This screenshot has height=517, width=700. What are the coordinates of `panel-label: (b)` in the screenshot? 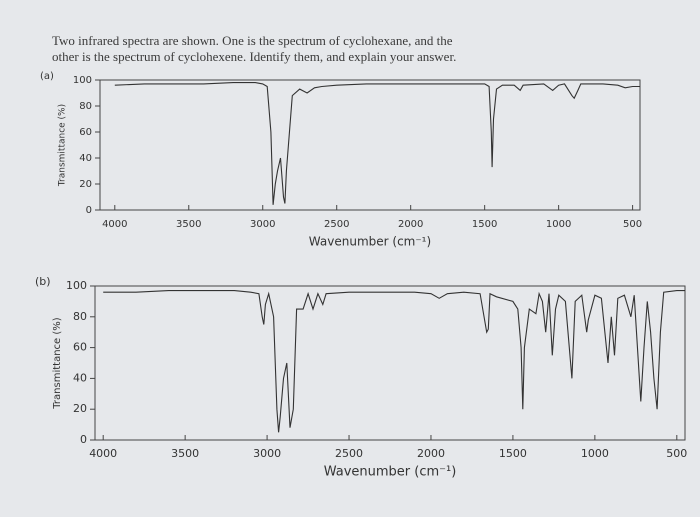 It's located at (43, 281).